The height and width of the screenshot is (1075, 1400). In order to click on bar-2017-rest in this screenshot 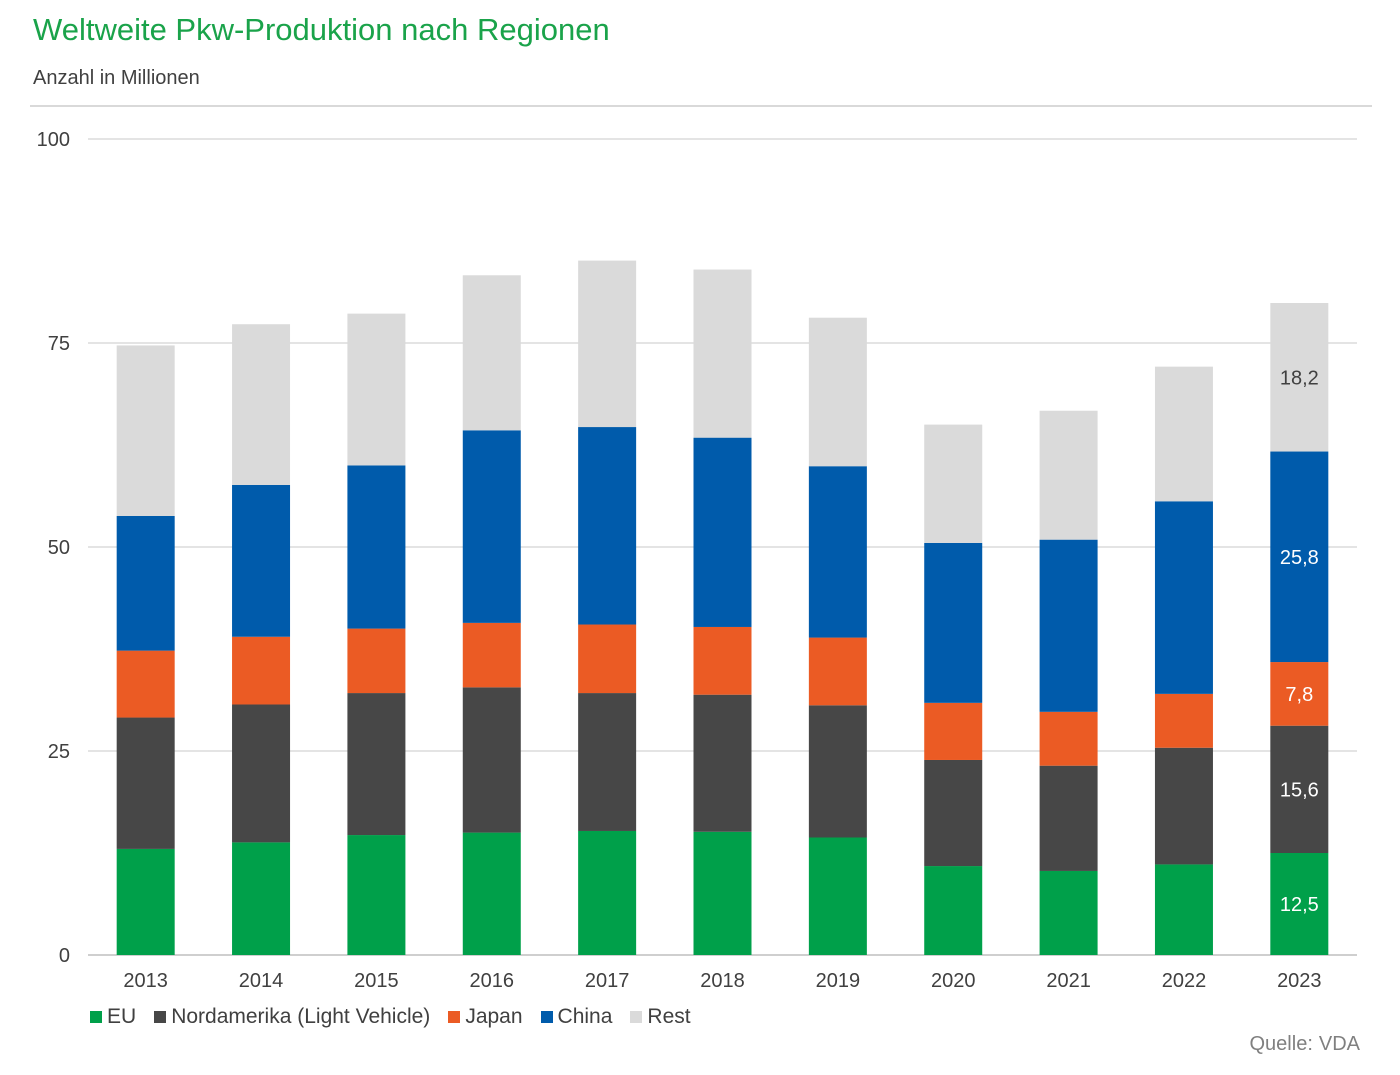, I will do `click(607, 344)`.